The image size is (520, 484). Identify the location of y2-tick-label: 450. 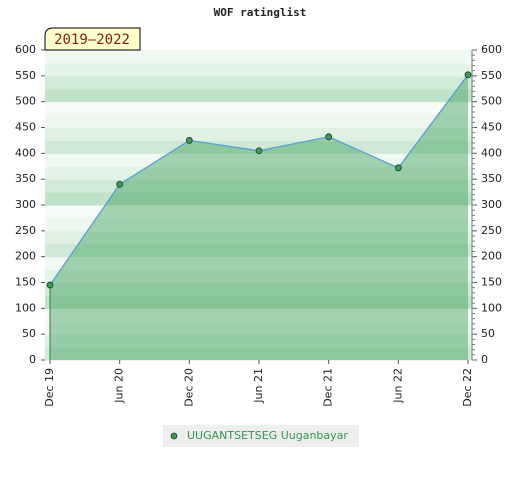
(491, 127).